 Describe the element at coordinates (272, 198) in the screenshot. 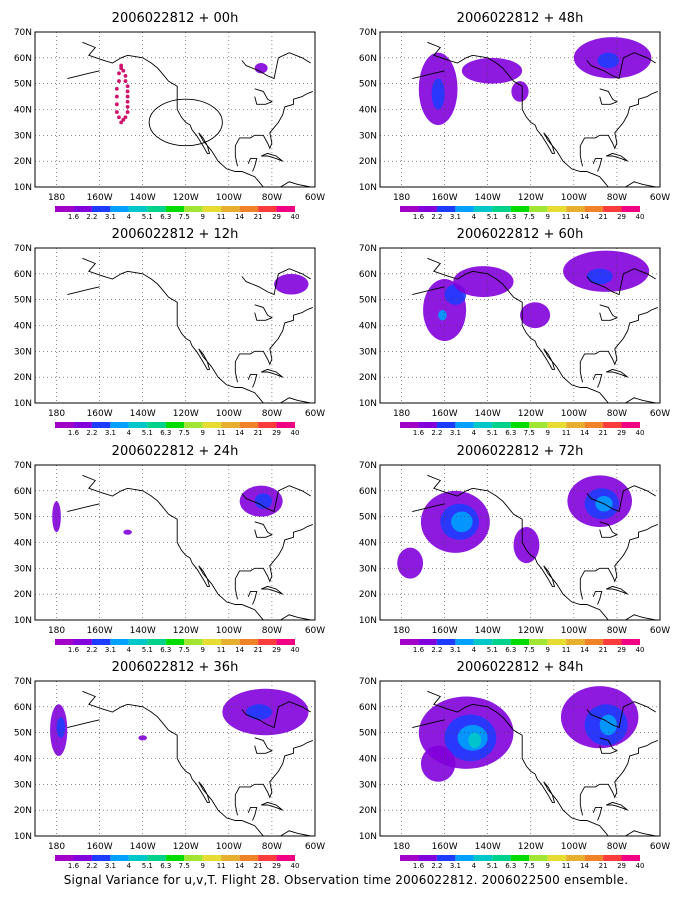

I see `lon-tick-label: 80W` at that location.